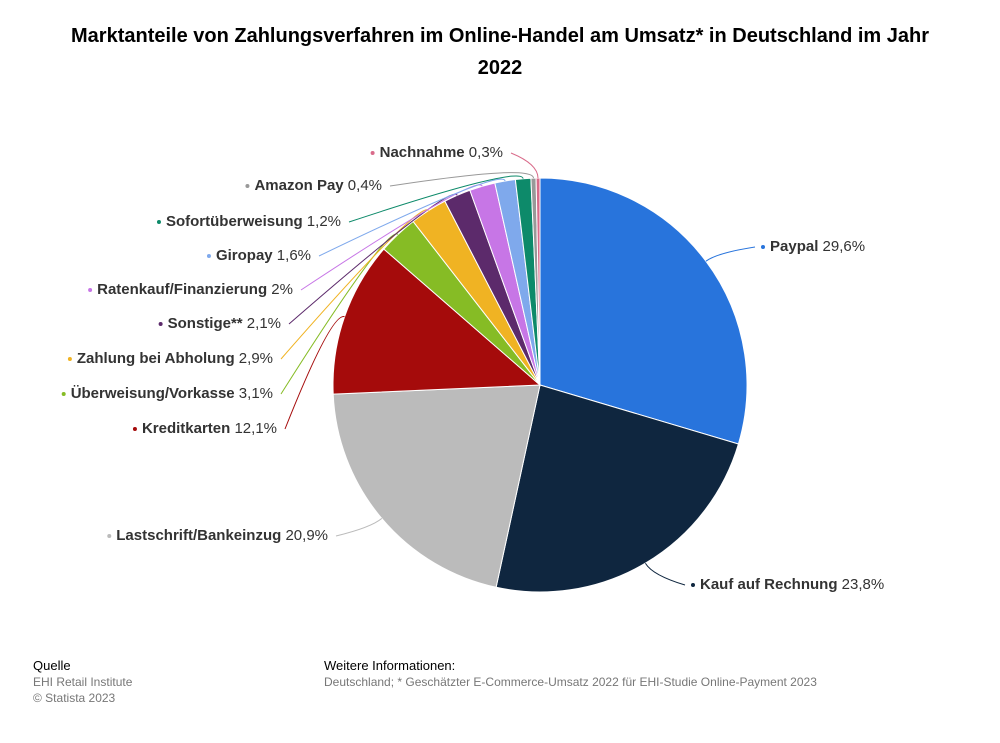  Describe the element at coordinates (244, 255) in the screenshot. I see `label-category: Giropay` at that location.